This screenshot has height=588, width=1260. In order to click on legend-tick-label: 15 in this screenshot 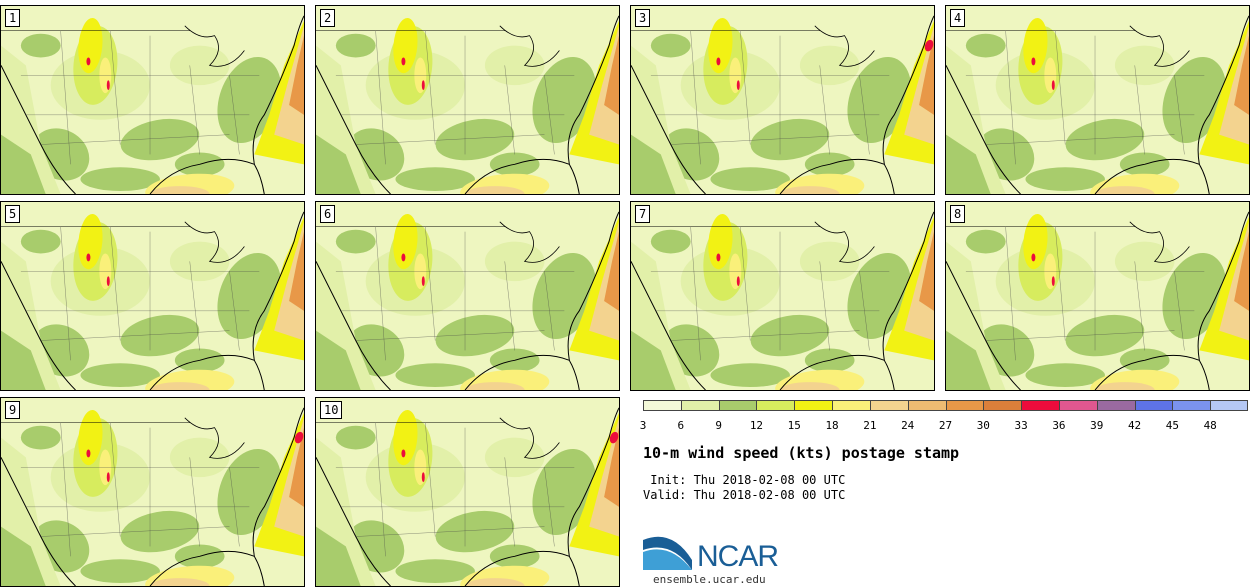, I will do `click(794, 425)`.